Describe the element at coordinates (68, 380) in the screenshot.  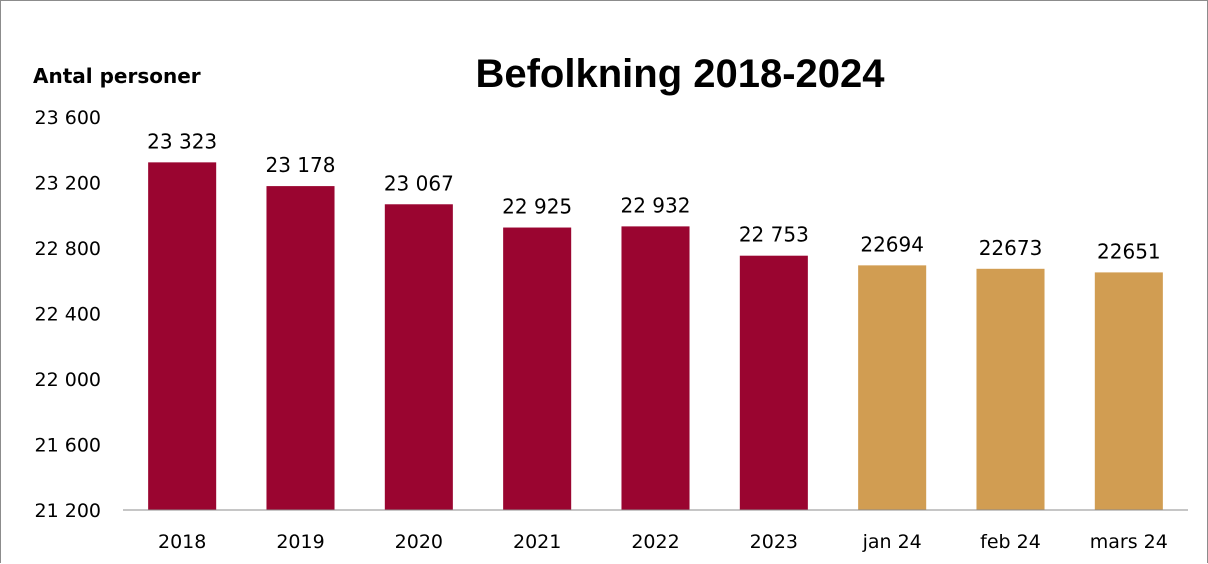
I see `y-tick-label: 22 000` at that location.